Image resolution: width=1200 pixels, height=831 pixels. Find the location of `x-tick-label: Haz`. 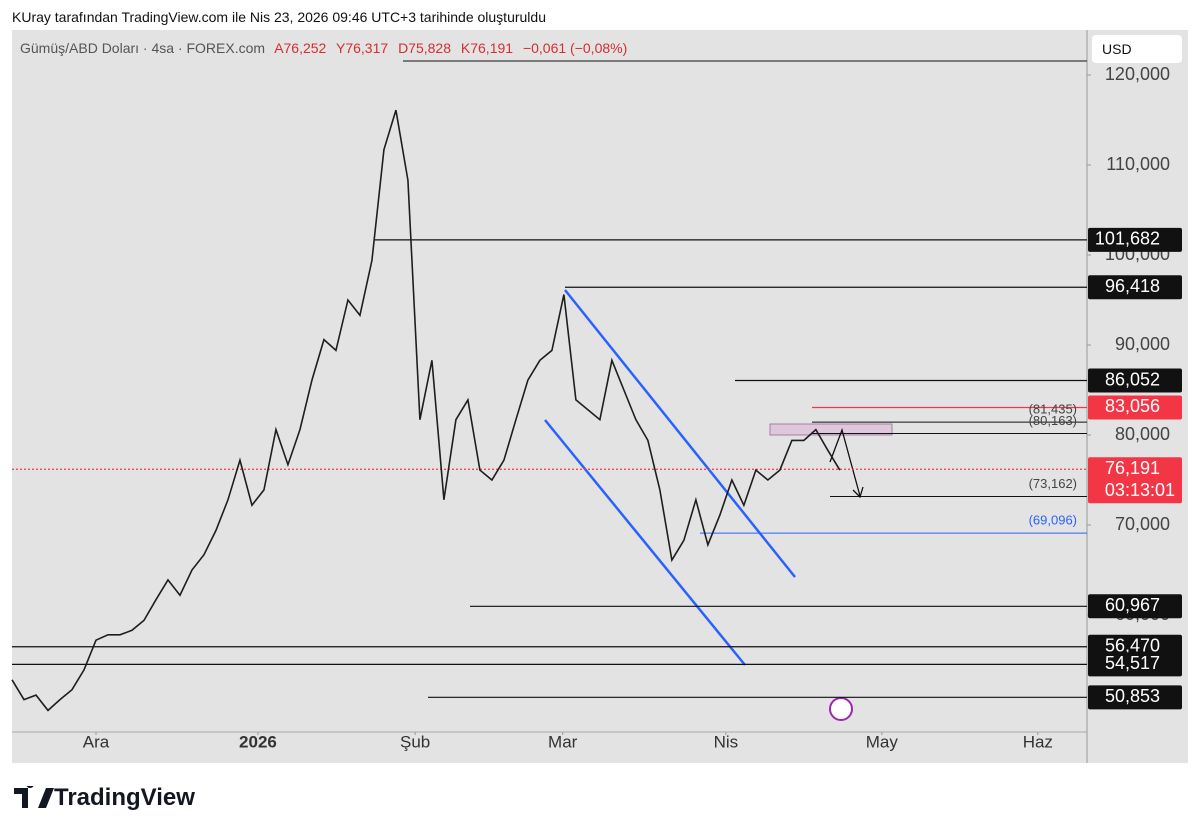

x-tick-label: Haz is located at coordinates (1038, 741).